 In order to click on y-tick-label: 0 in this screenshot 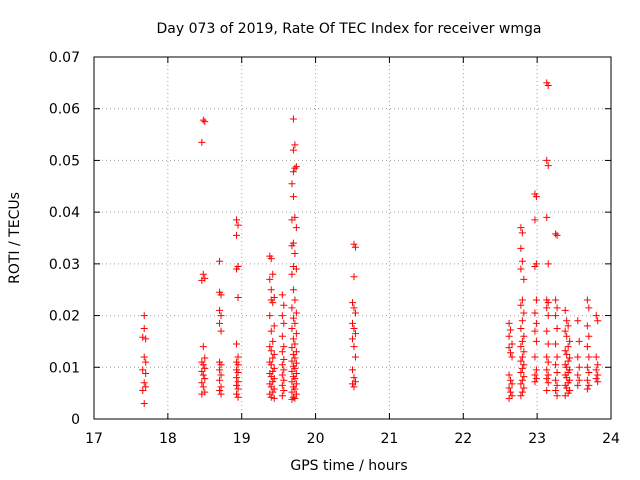, I will do `click(75, 420)`.